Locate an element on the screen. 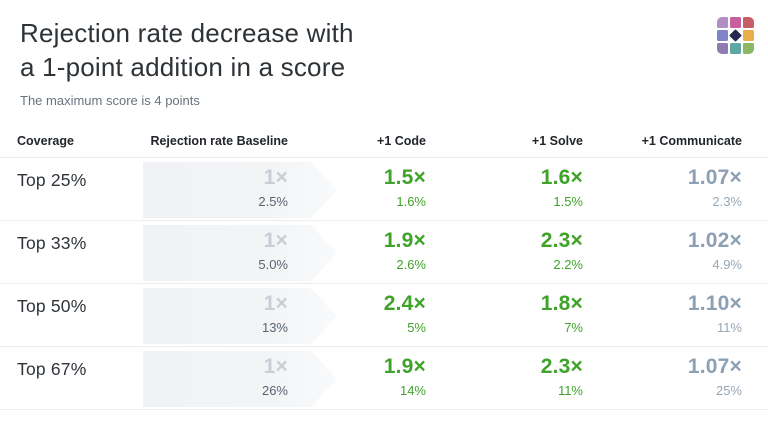  communicate-cell: 1.07× 25% is located at coordinates (662, 378).